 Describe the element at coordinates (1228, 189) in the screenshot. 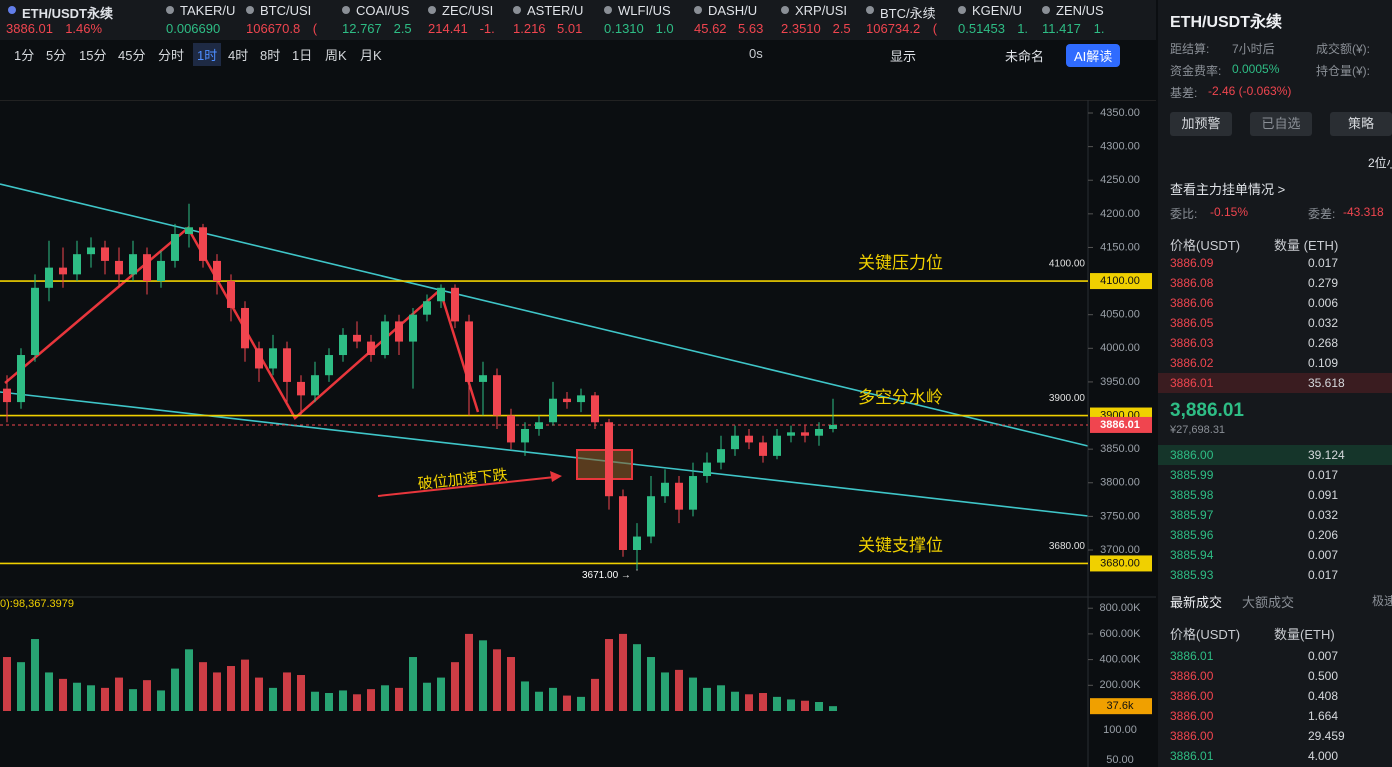

I see `depth-link: 查看主力挂单情况 >` at that location.